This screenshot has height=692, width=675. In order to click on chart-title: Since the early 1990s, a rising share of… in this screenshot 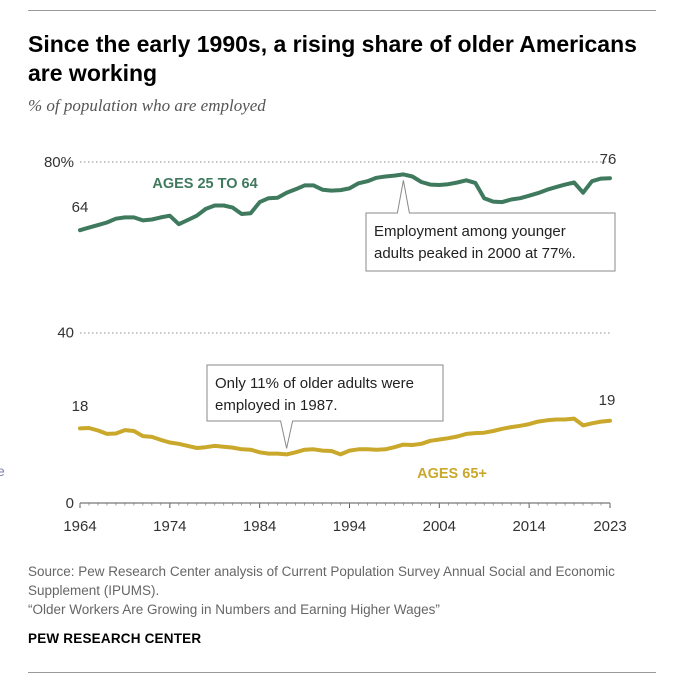, I will do `click(332, 58)`.